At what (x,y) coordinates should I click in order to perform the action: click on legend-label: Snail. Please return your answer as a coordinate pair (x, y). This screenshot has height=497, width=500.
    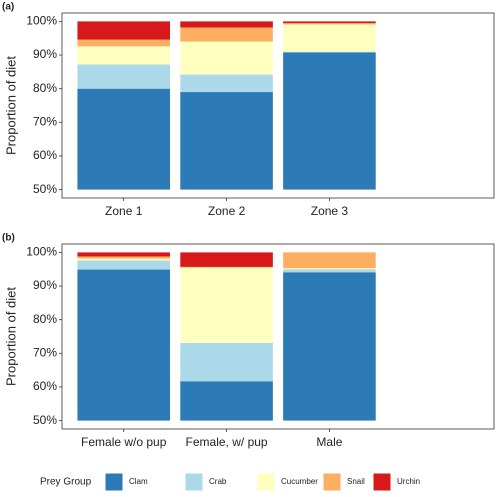
    Looking at the image, I should click on (356, 481).